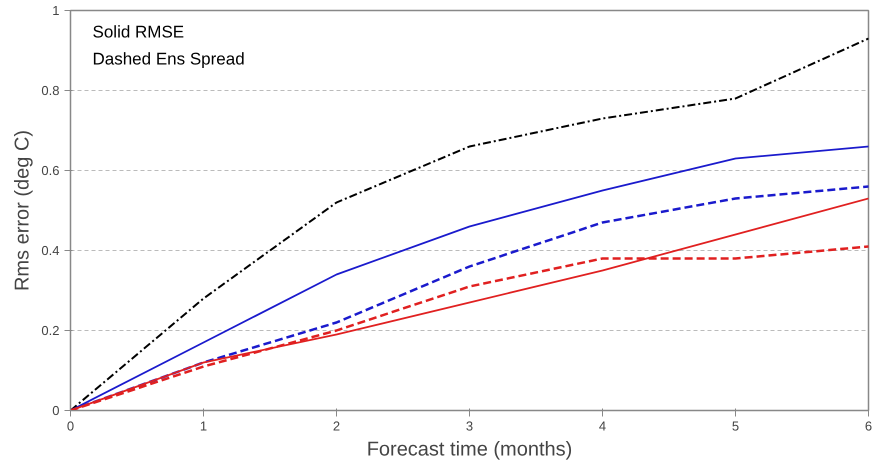 Image resolution: width=874 pixels, height=463 pixels. Describe the element at coordinates (138, 32) in the screenshot. I see `annotation: Solid RMSE` at that location.